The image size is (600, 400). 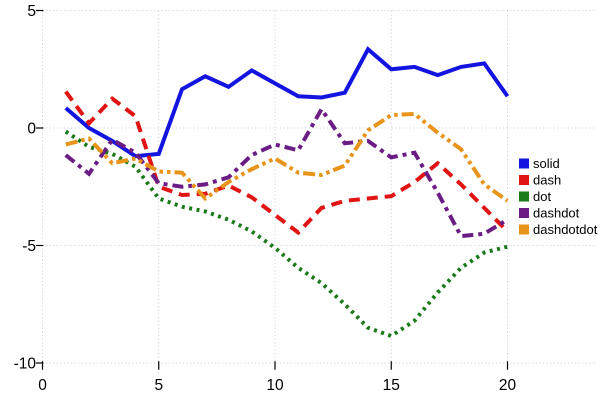 What do you see at coordinates (508, 385) in the screenshot?
I see `x-tick-label: 20` at bounding box center [508, 385].